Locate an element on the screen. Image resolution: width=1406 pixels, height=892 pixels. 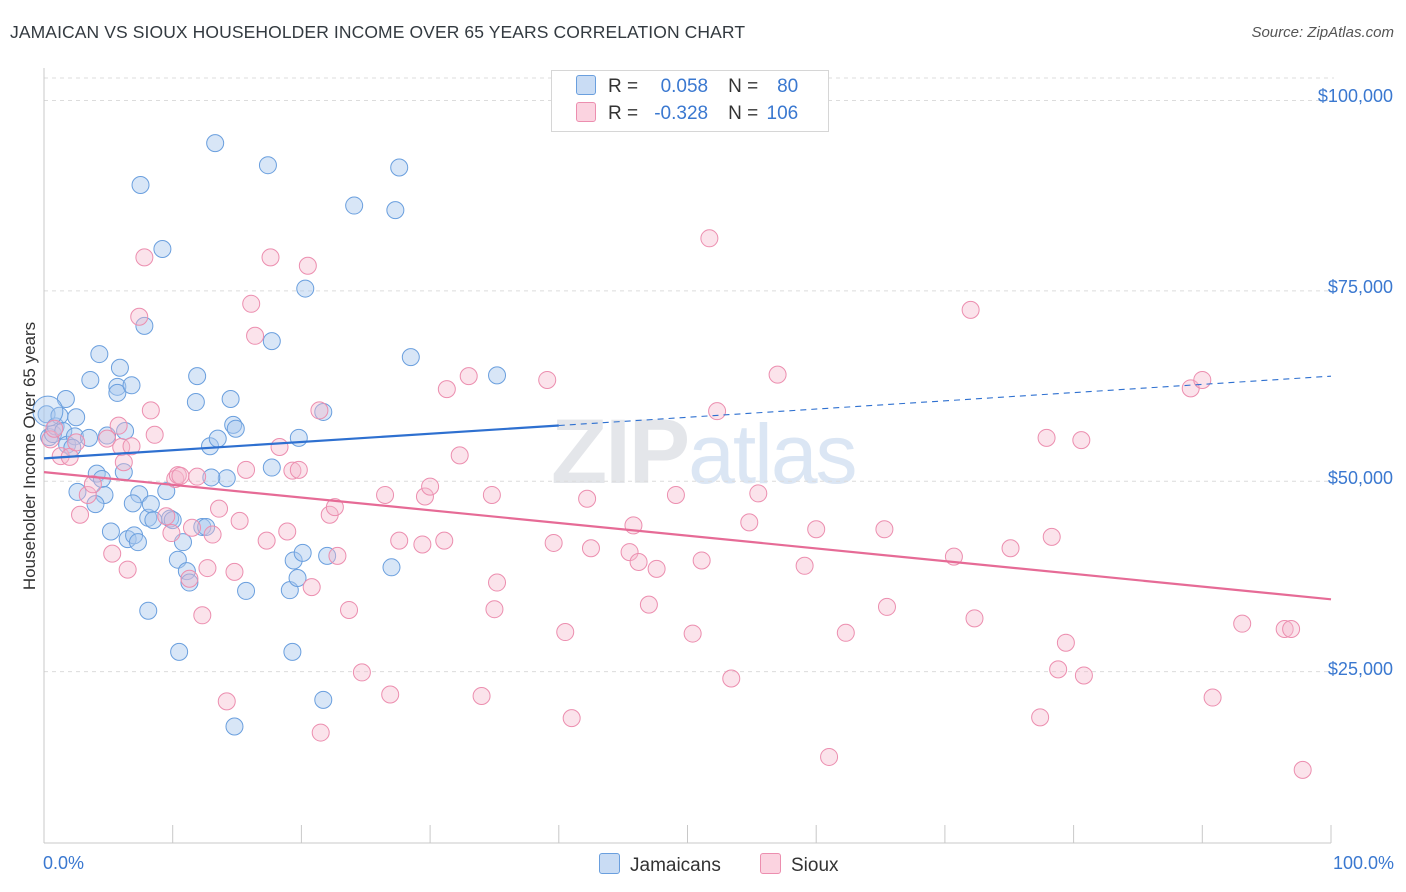
legend-r-label: R = is located at coordinates (623, 86).